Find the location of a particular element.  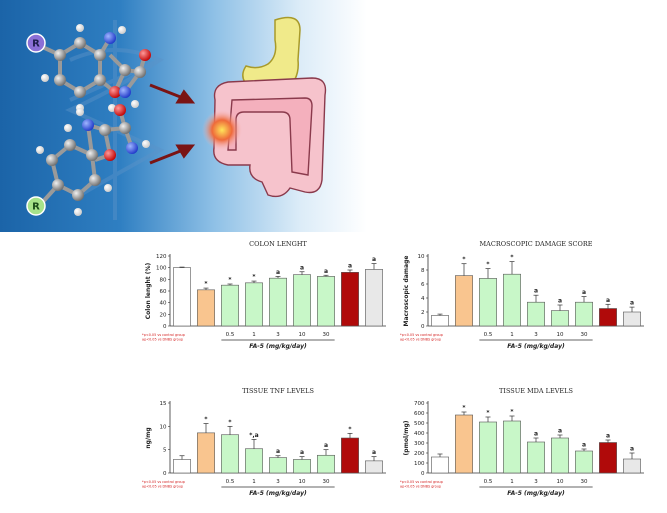

y-tick-label: 300 is located at coordinates (419, 444).